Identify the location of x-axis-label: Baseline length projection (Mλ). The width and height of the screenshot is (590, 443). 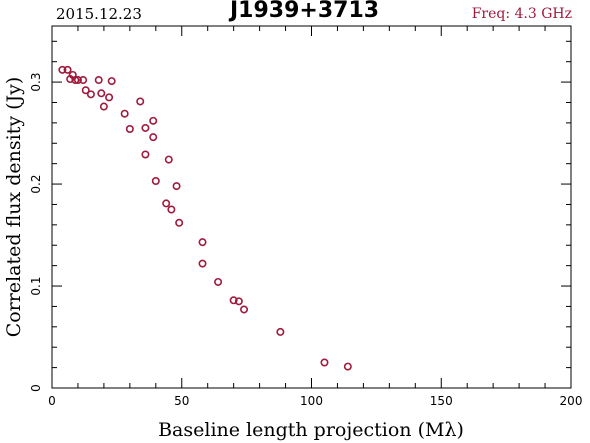
(311, 430).